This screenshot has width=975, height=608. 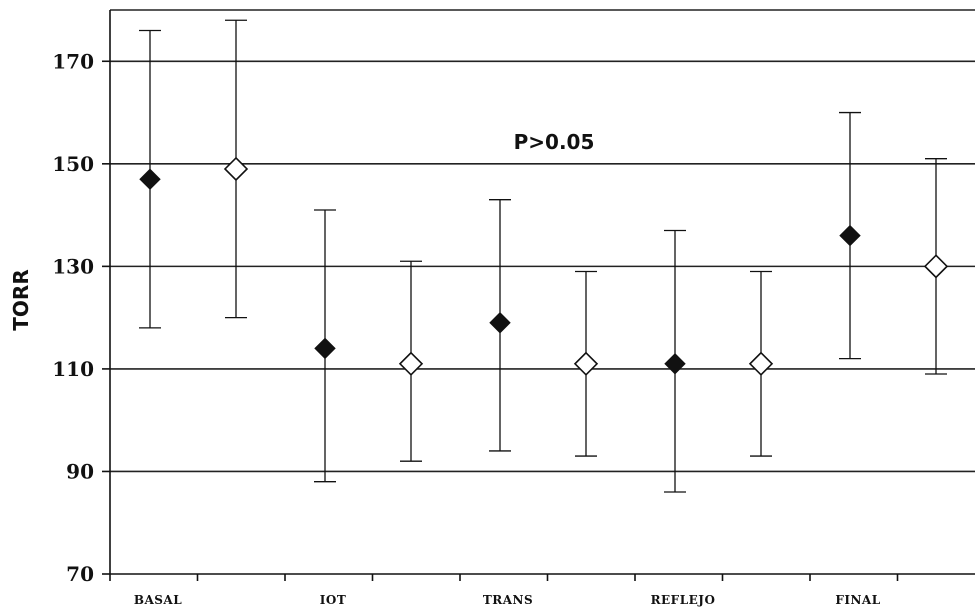 I want to click on y-tick-labels: 70 90 110 130 150 170, so click(x=73, y=317).